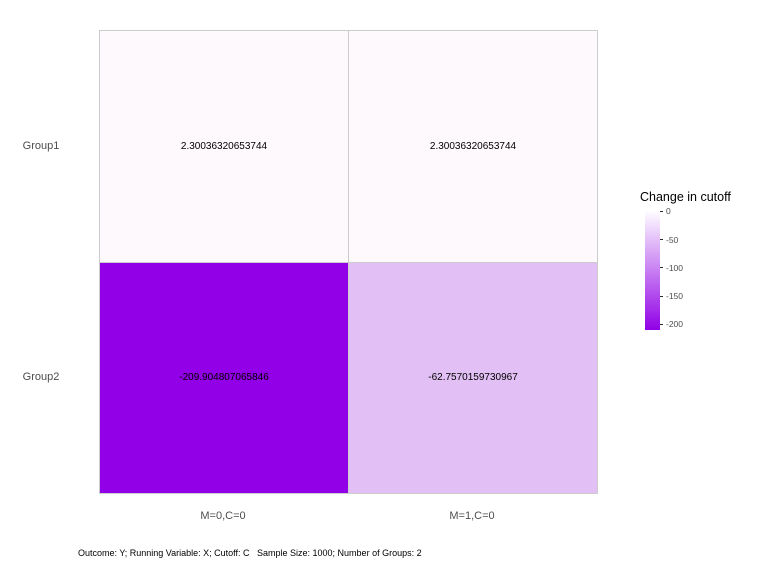 The image size is (768, 576). Describe the element at coordinates (675, 324) in the screenshot. I see `tick-label: -200` at that location.